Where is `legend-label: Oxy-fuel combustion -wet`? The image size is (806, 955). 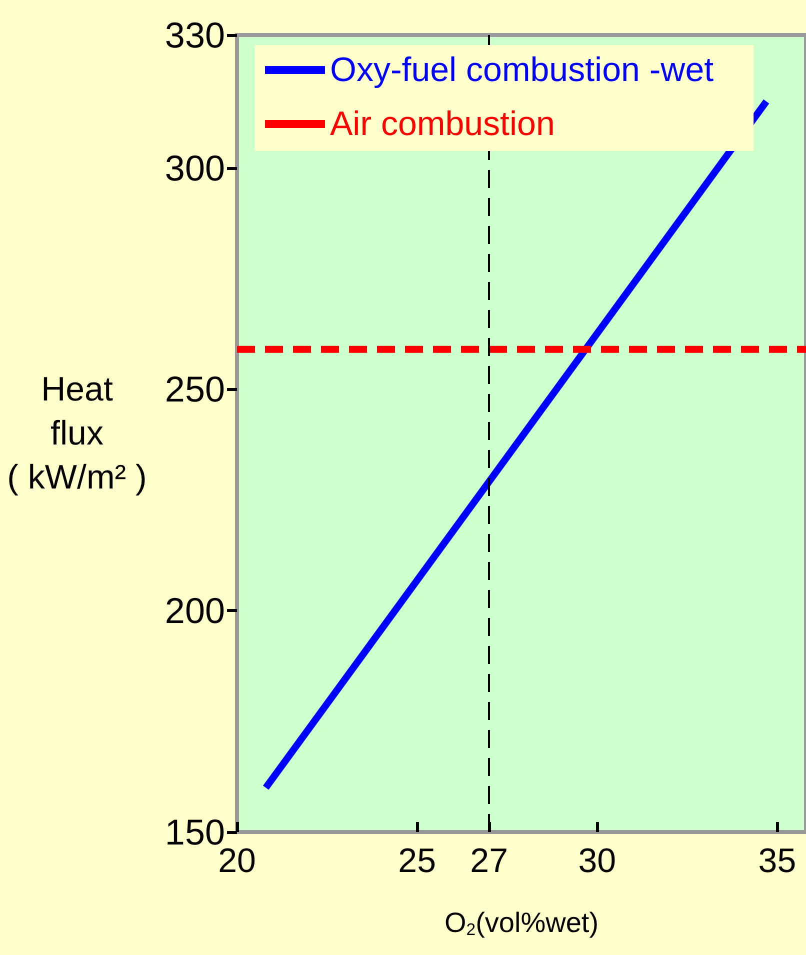
legend-label: Oxy-fuel combustion -wet is located at coordinates (522, 70).